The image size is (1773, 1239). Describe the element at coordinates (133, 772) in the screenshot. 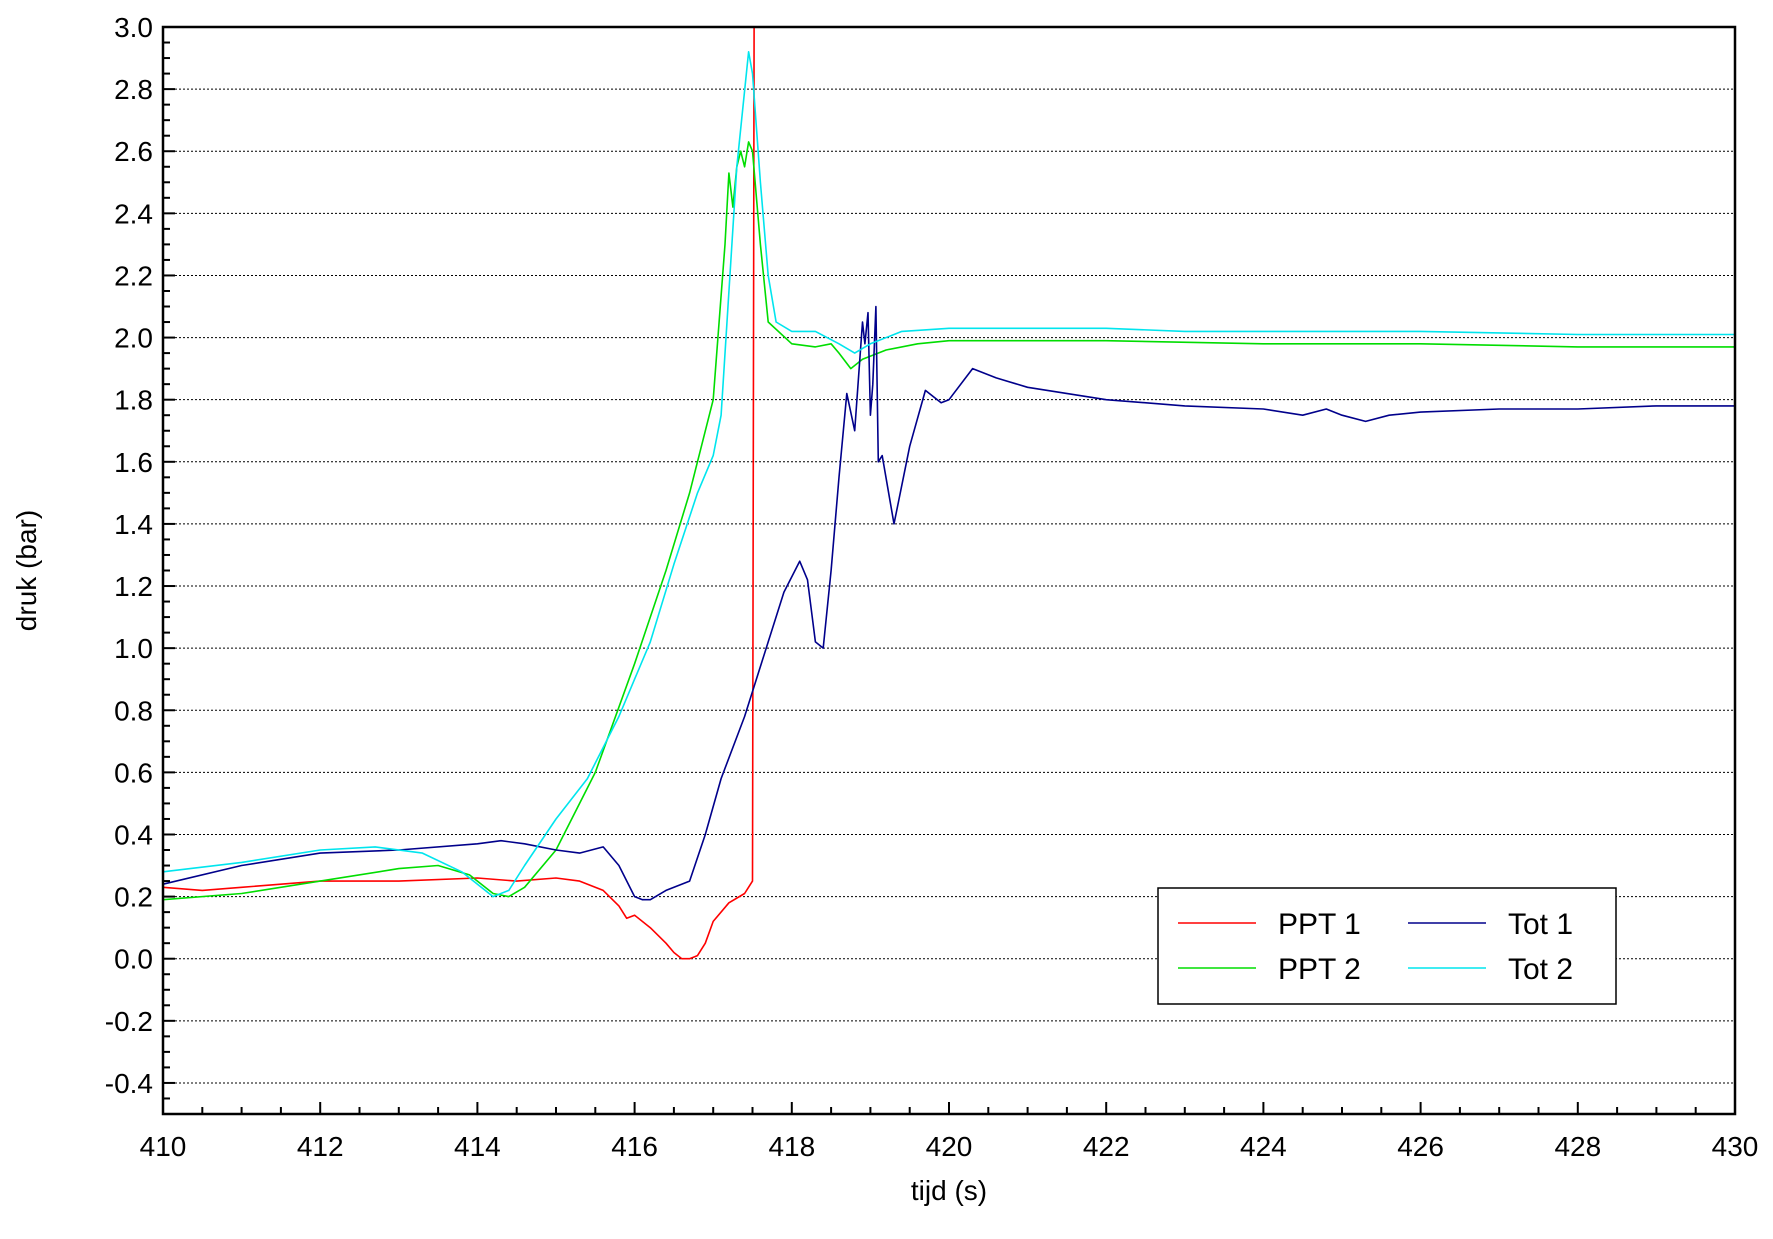

I see `y-tick-label: 0.6` at that location.